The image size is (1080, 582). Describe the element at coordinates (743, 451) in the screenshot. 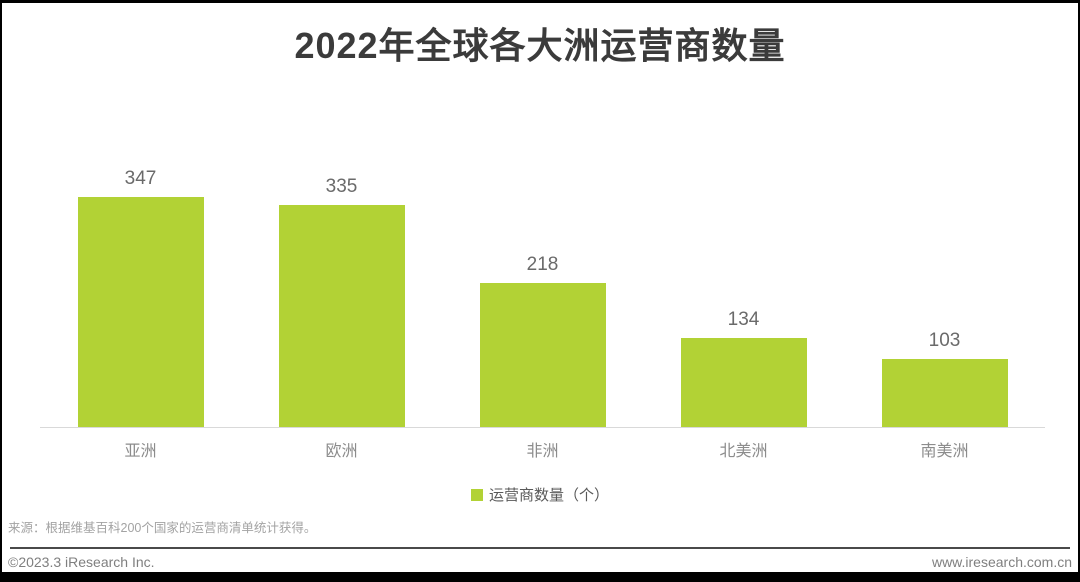

I see `category-label: 北美洲` at that location.